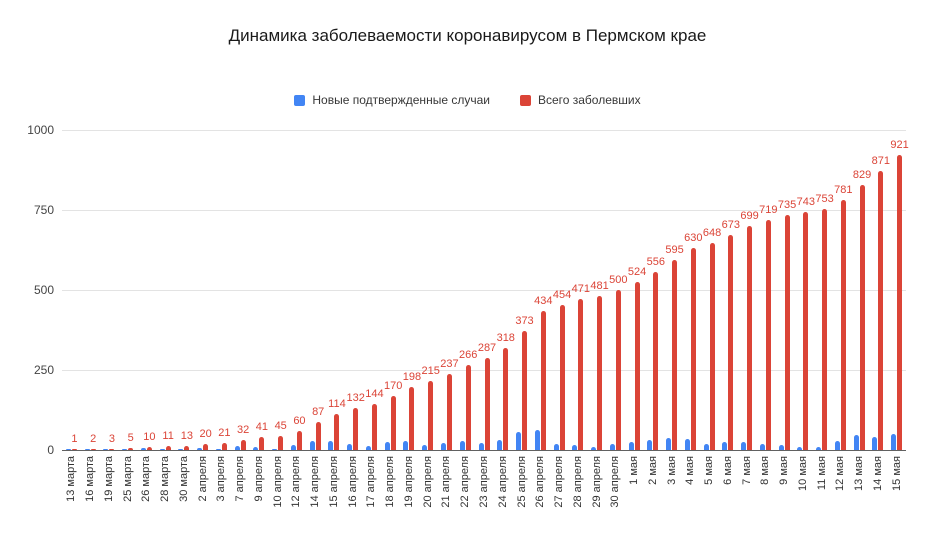 The width and height of the screenshot is (935, 542). I want to click on legend-label-new-cases: Новые подтвержденные случаи, so click(401, 100).